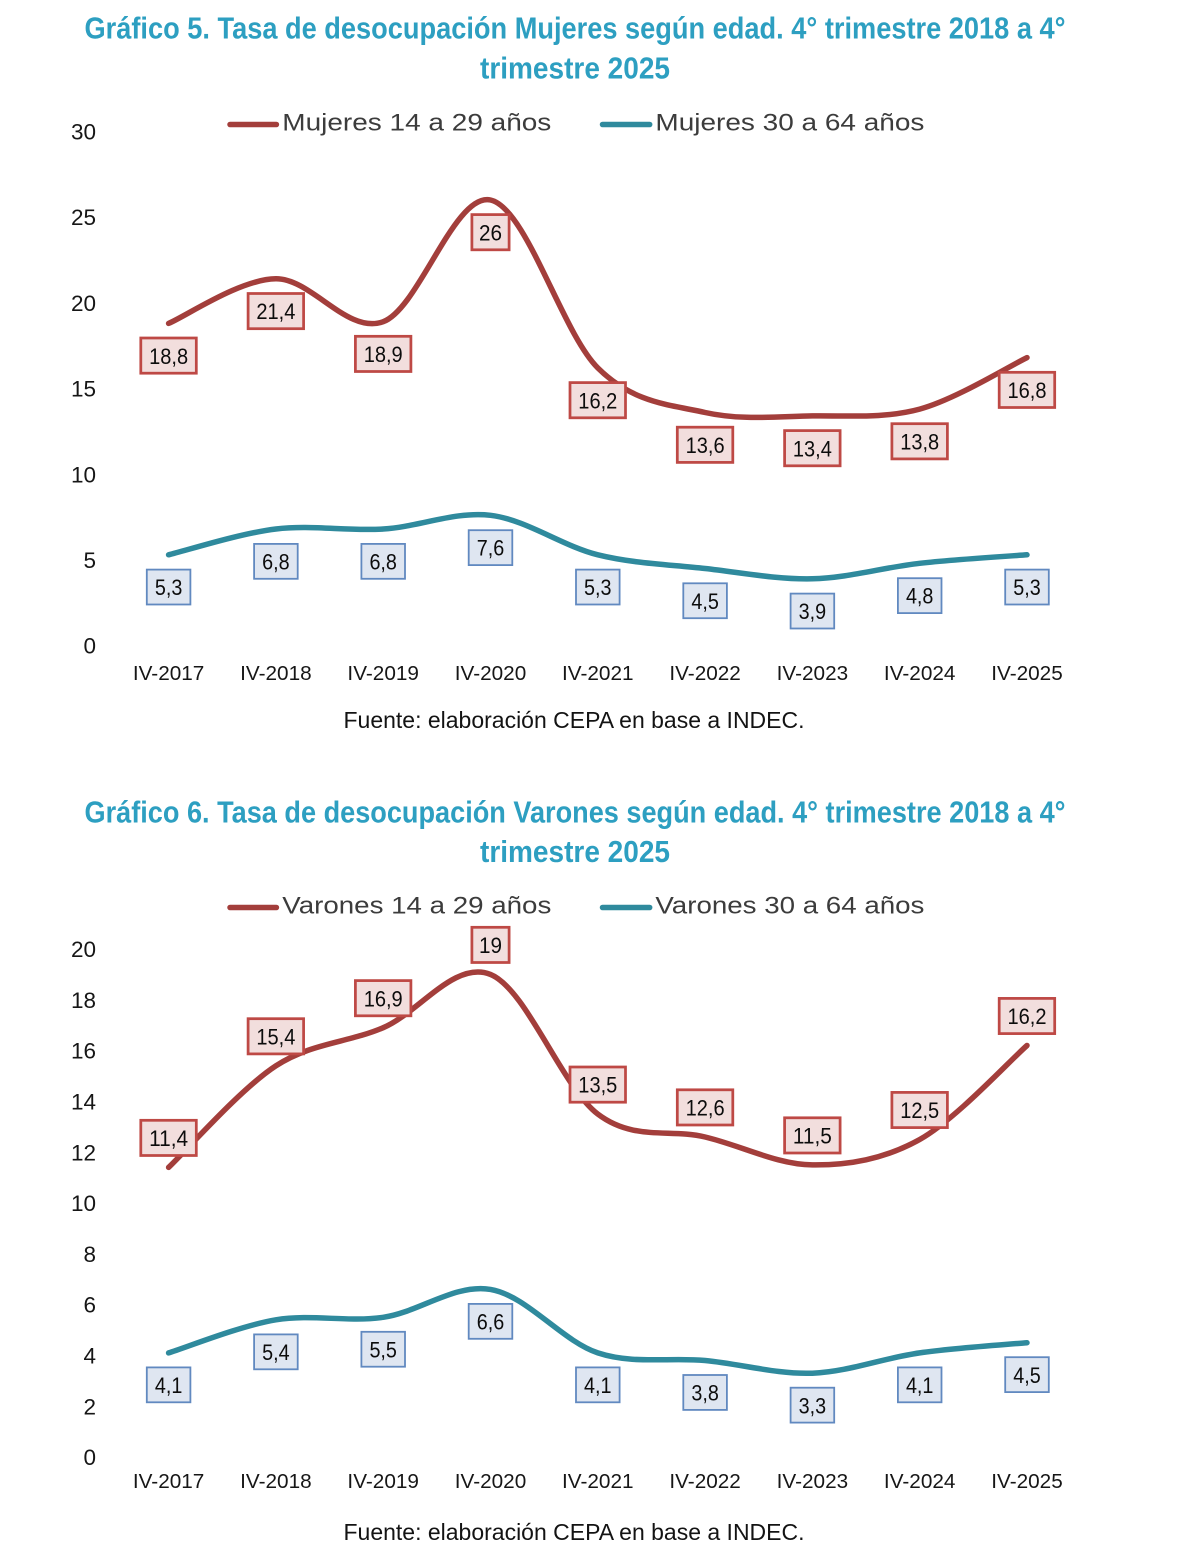 Image resolution: width=1181 pixels, height=1557 pixels. Describe the element at coordinates (919, 1110) in the screenshot. I see `svg-text: 12,5` at that location.